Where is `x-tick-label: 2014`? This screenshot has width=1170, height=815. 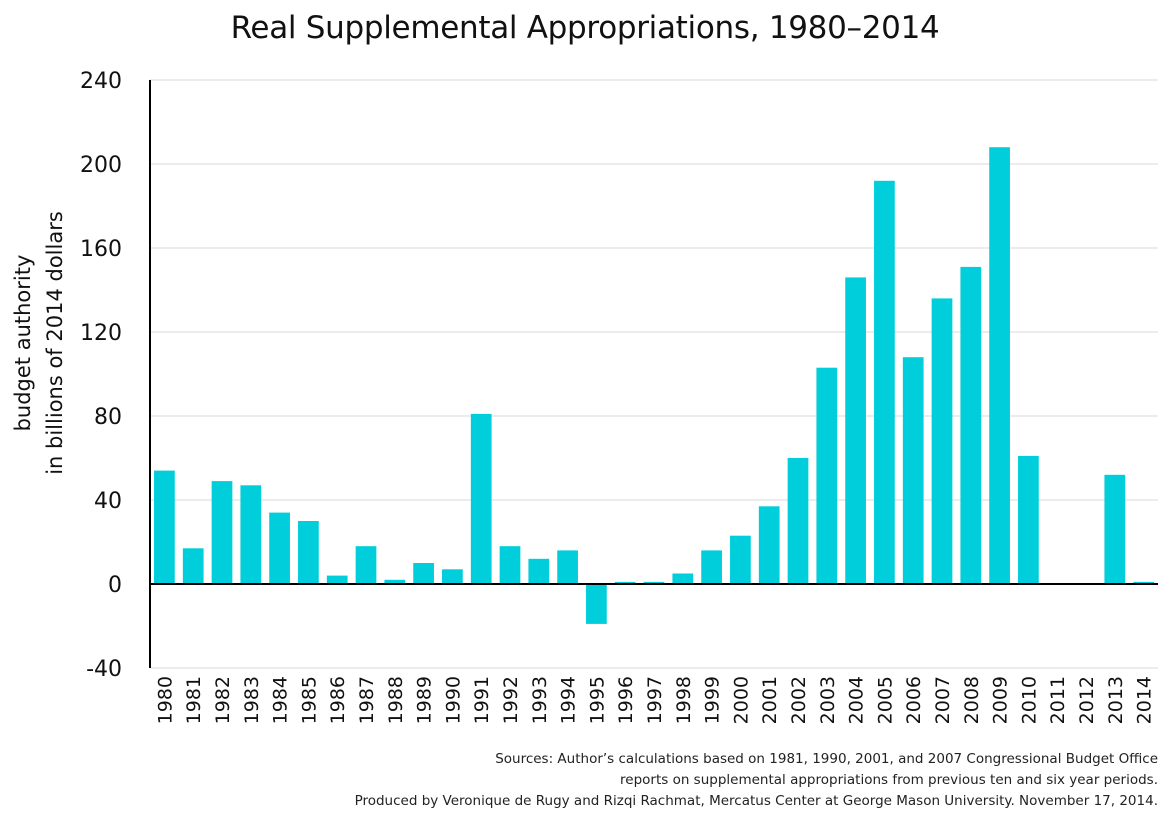
x-tick-label: 2014 is located at coordinates (1145, 700).